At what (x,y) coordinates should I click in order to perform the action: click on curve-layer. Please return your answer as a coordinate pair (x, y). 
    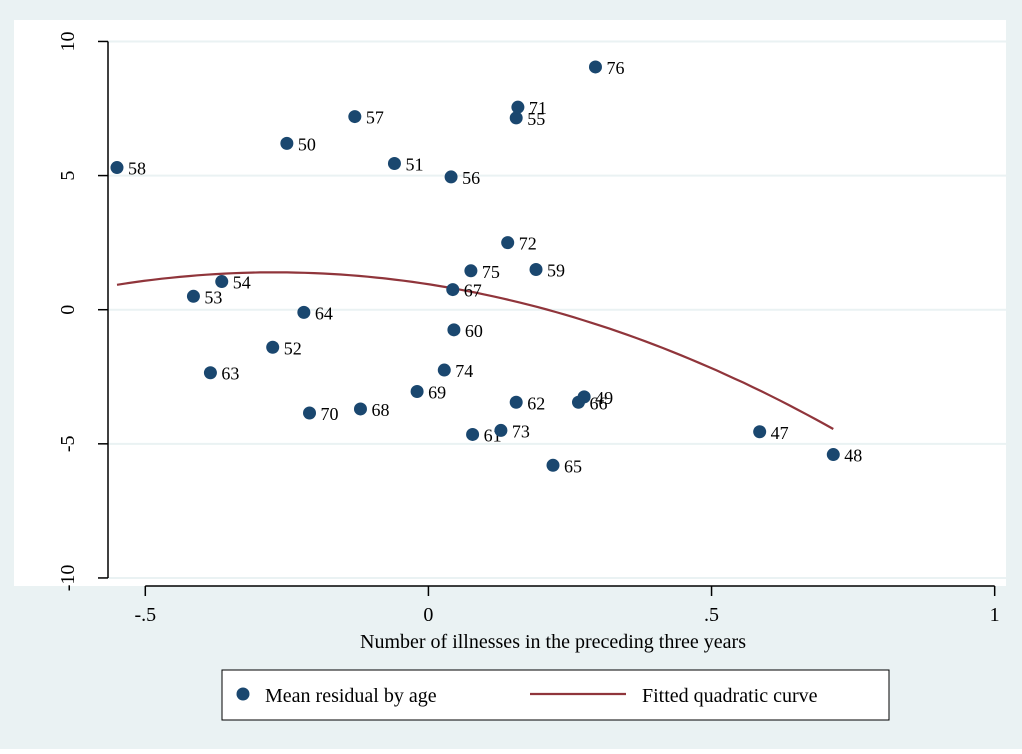
    Looking at the image, I should click on (475, 350).